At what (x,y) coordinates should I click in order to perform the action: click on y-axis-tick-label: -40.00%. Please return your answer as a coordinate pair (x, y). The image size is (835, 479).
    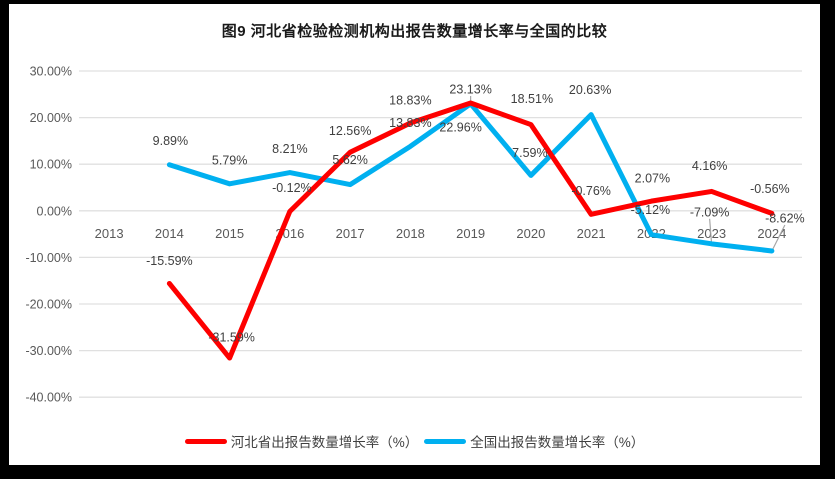
    Looking at the image, I should click on (48, 398).